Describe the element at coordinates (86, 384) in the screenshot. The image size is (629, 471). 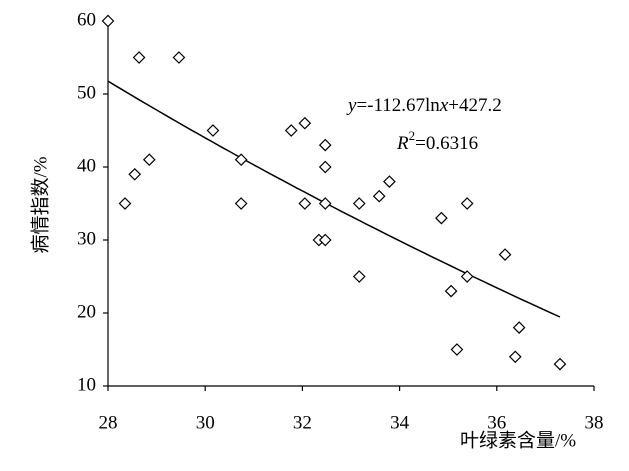
I see `y-tick-label: 10` at that location.